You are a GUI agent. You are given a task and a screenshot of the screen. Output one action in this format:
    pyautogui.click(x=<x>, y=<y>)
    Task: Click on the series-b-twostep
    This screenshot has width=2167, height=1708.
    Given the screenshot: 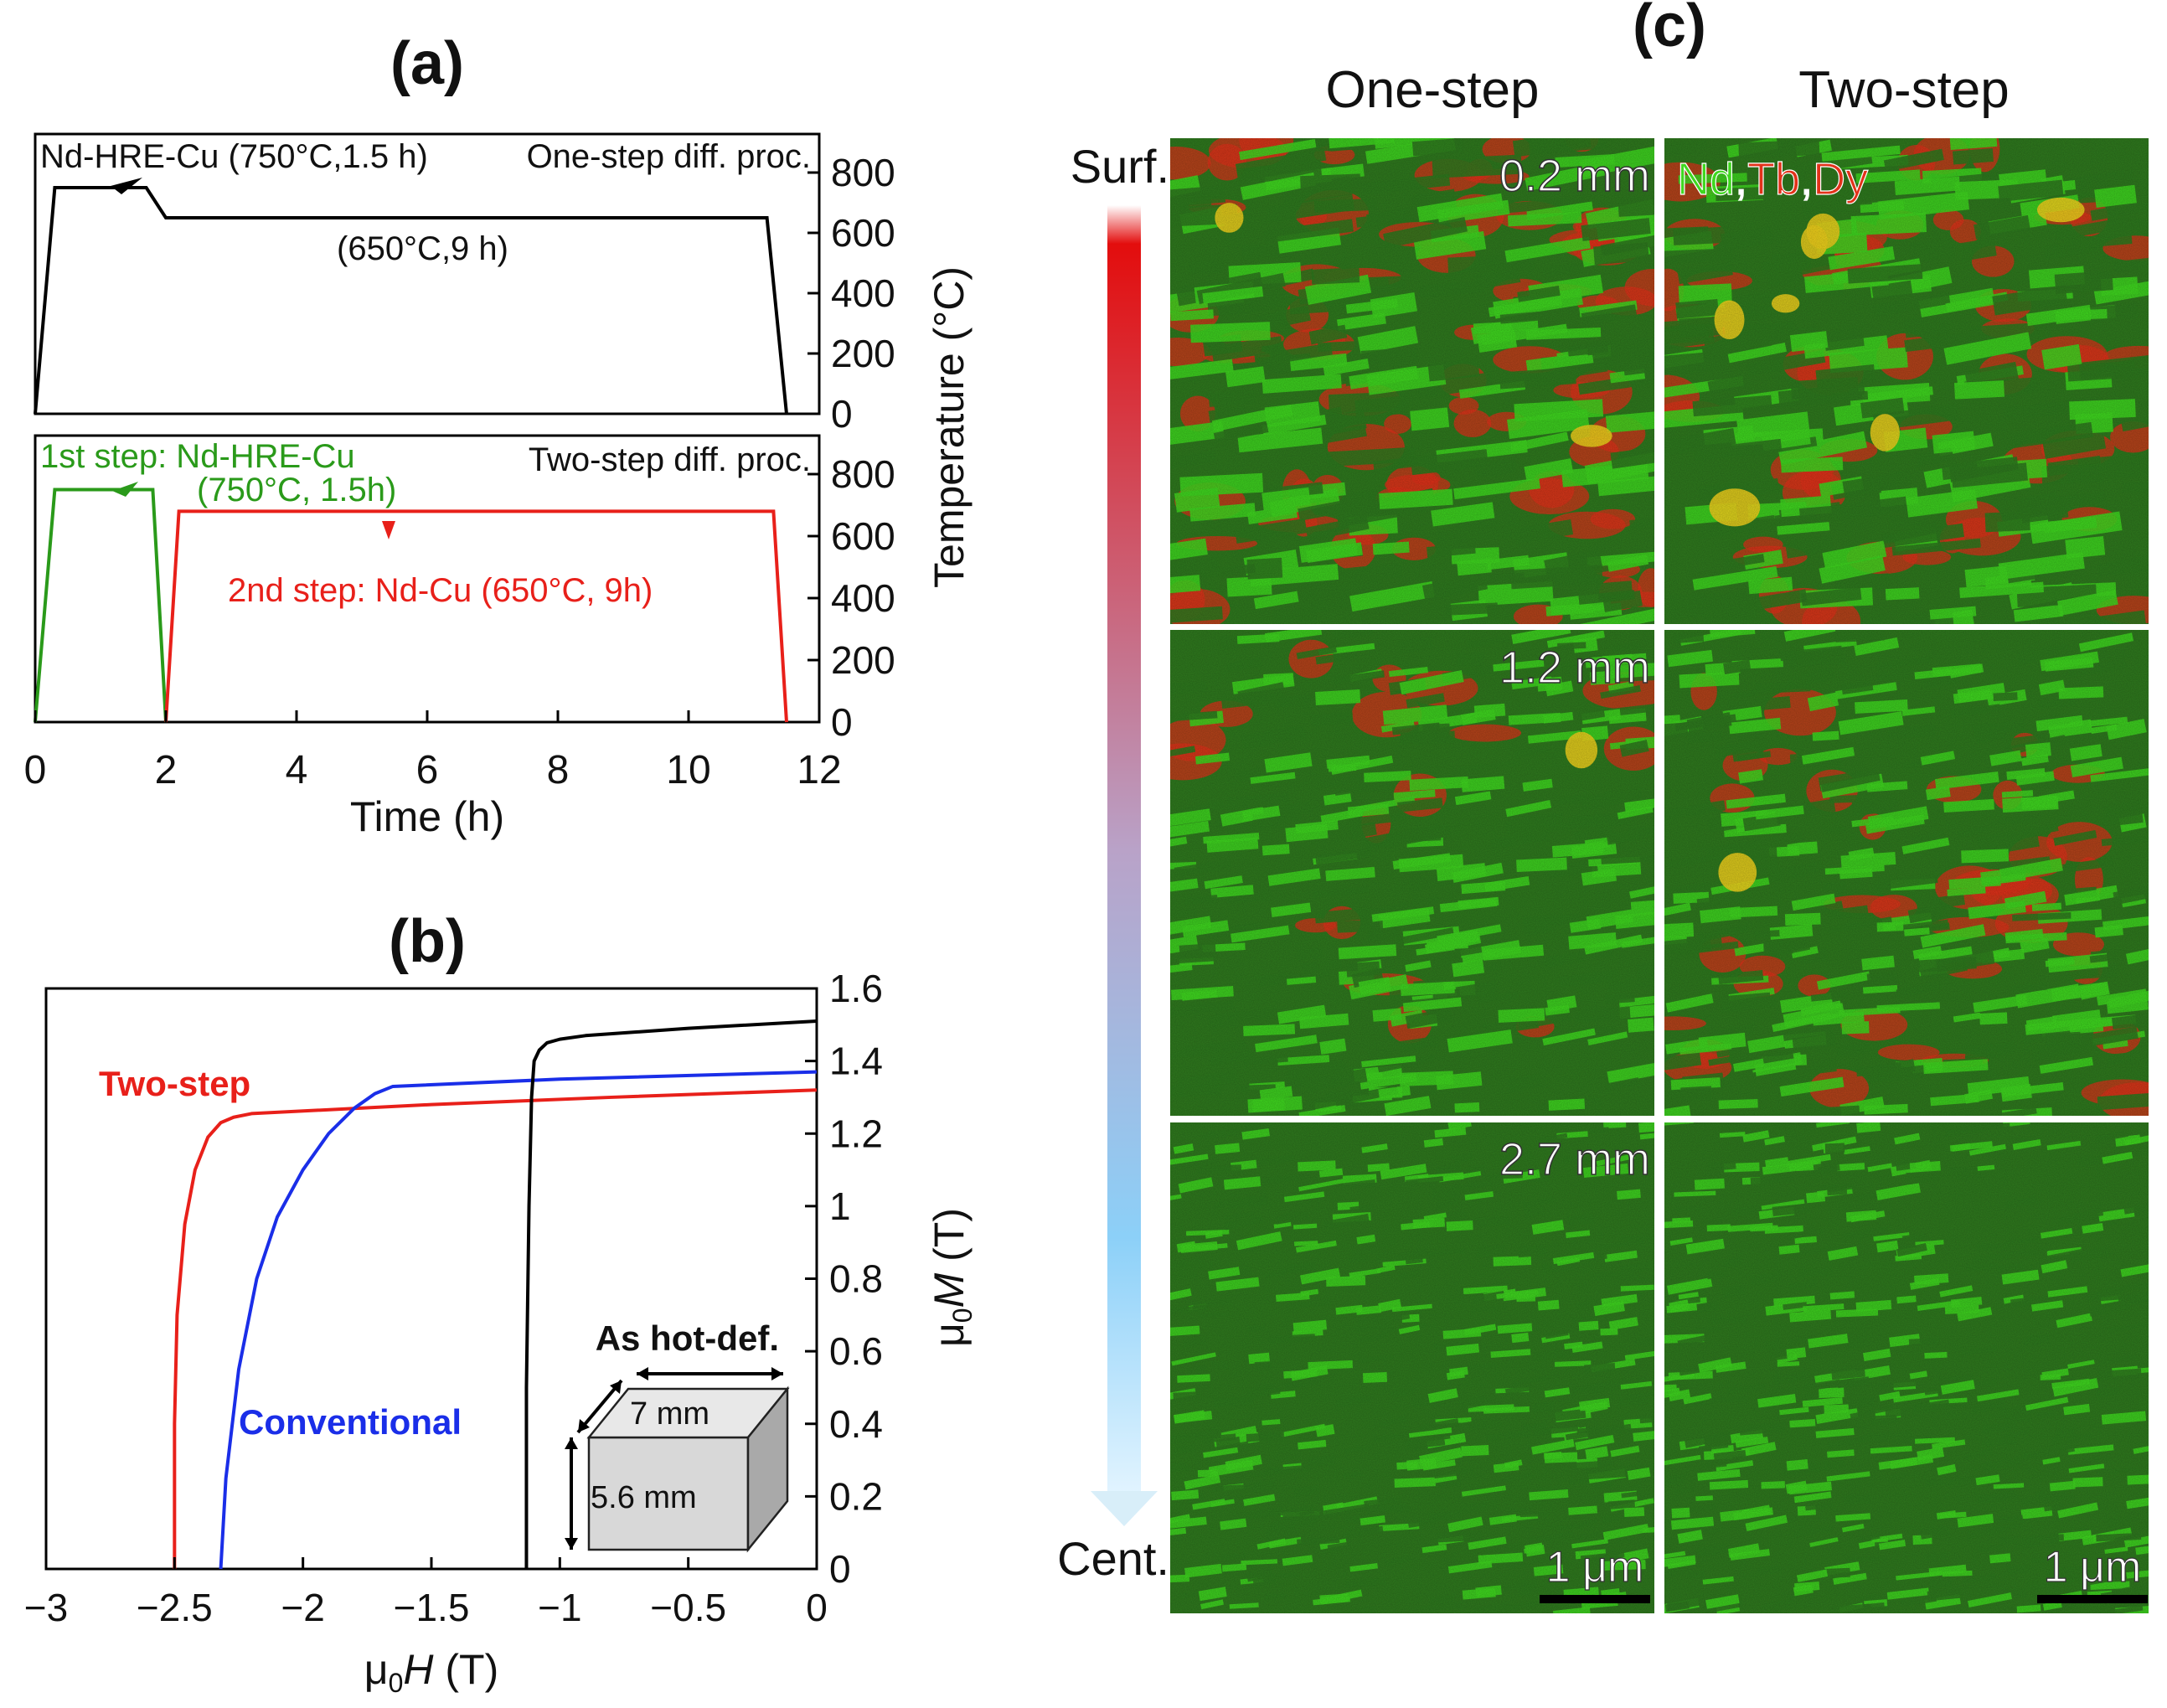 What is the action you would take?
    pyautogui.click(x=495, y=1328)
    